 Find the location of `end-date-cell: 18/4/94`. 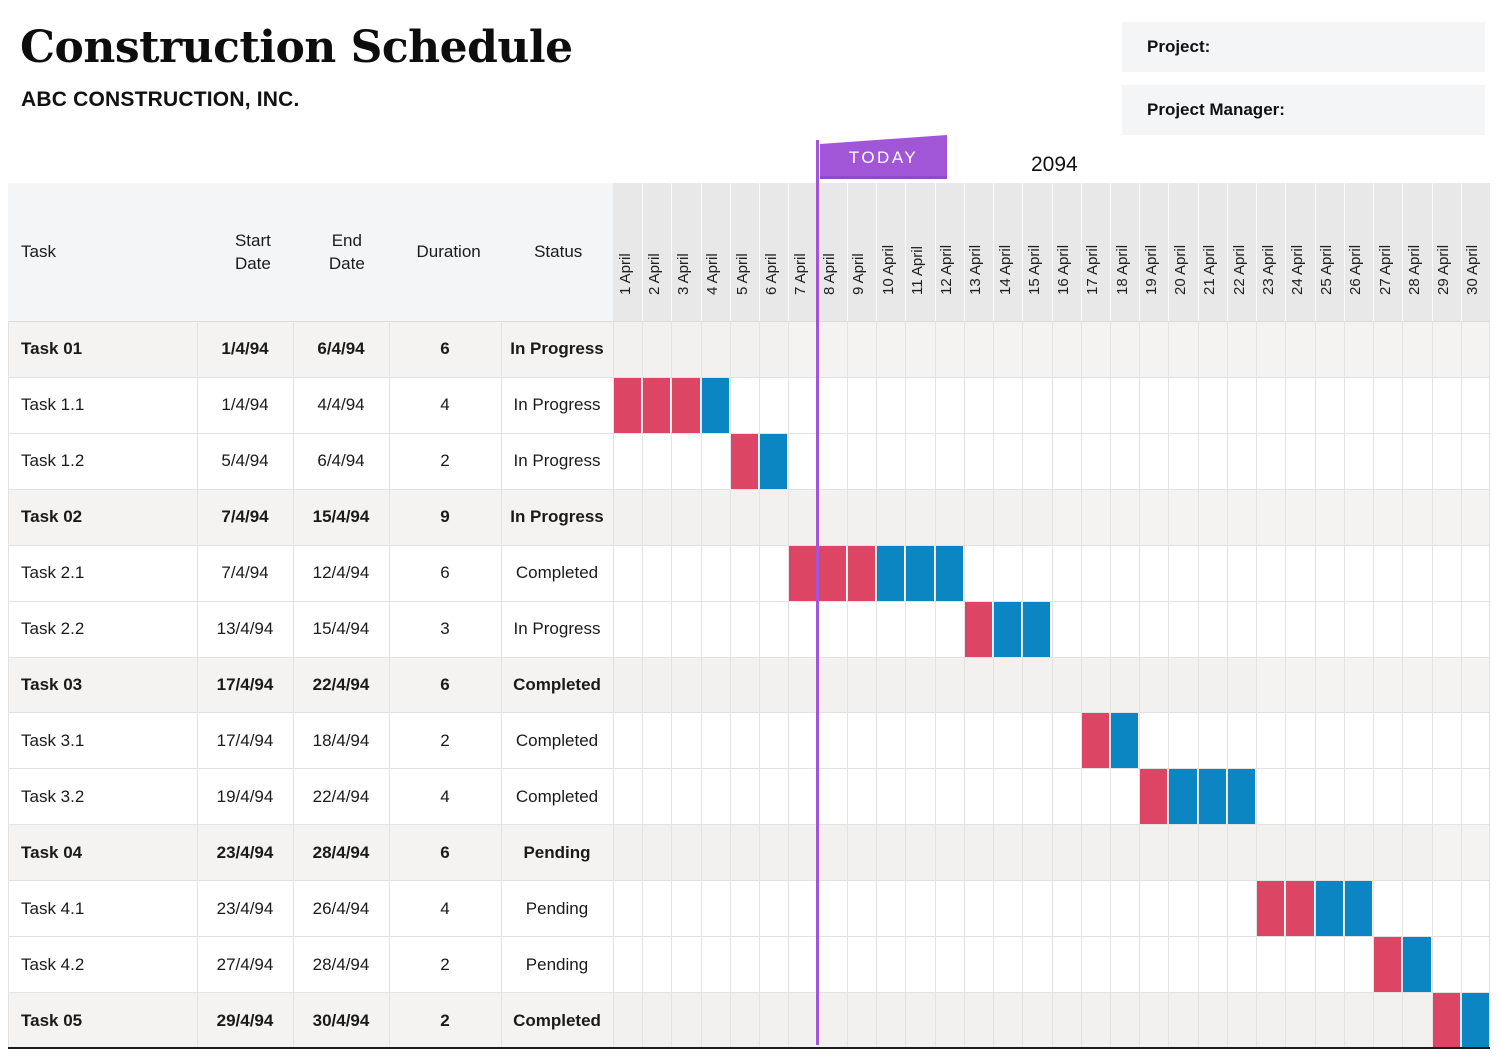

end-date-cell: 18/4/94 is located at coordinates (341, 740).